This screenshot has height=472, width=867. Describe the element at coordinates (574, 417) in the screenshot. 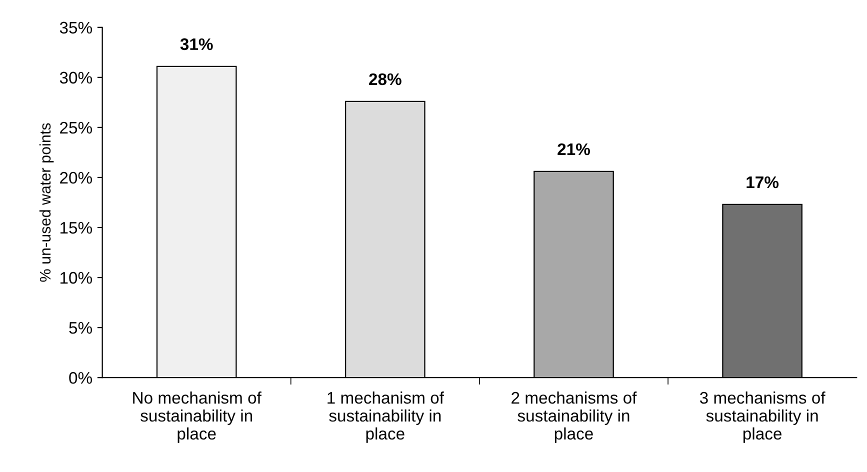

I see `x-tick-label: 2 mechanisms of sustainability in place` at that location.